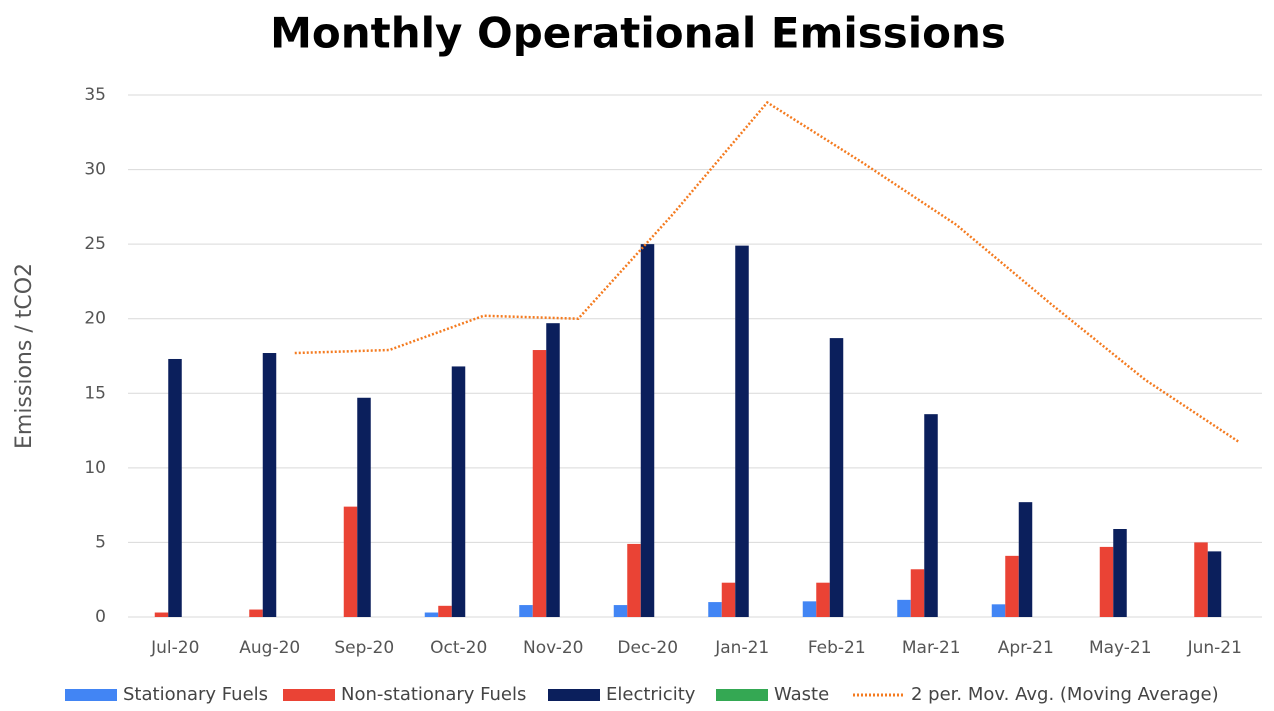  Describe the element at coordinates (95, 319) in the screenshot. I see `y-tick-label: 20` at that location.